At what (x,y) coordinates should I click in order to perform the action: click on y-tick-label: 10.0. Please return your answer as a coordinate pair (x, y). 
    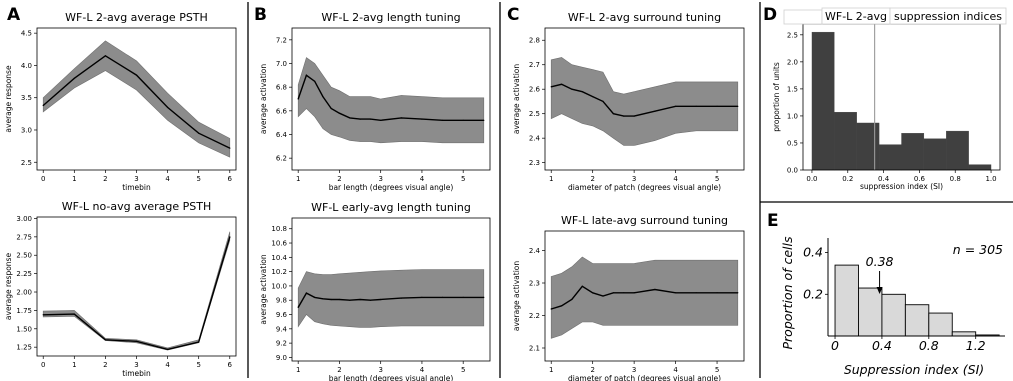
    Looking at the image, I should click on (279, 286).